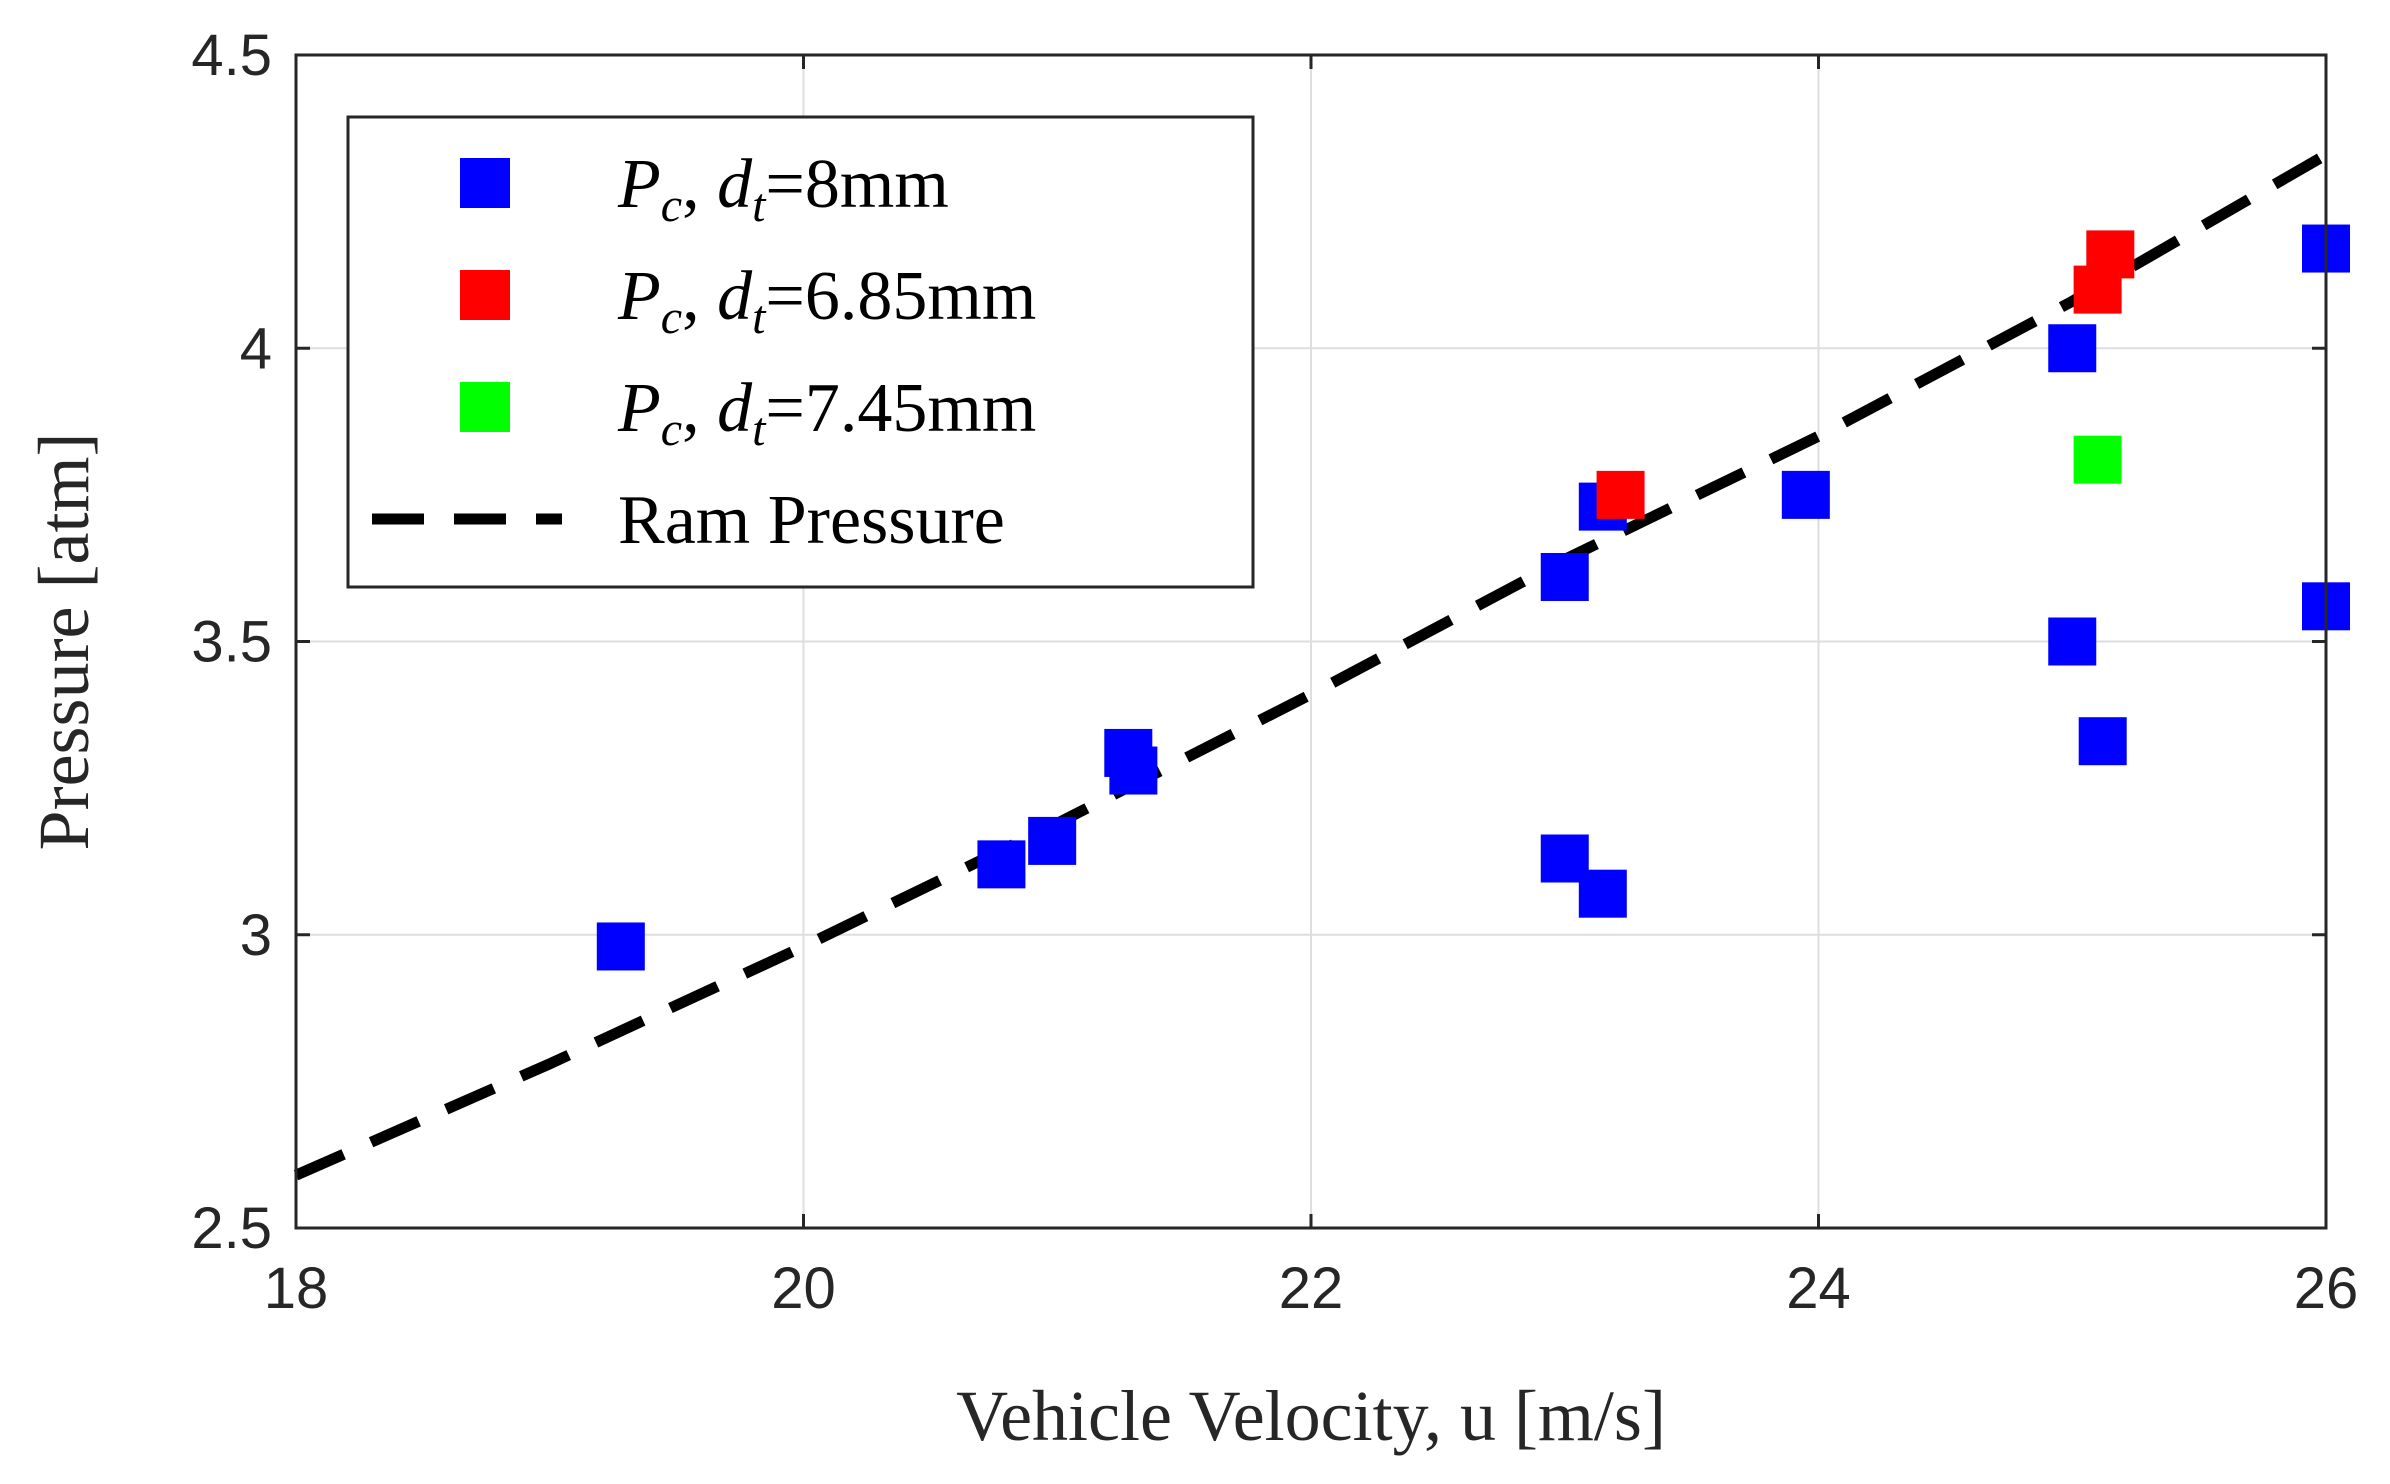 This screenshot has width=2390, height=1484. Describe the element at coordinates (231, 1228) in the screenshot. I see `y-tick-label-0: 2.5` at that location.